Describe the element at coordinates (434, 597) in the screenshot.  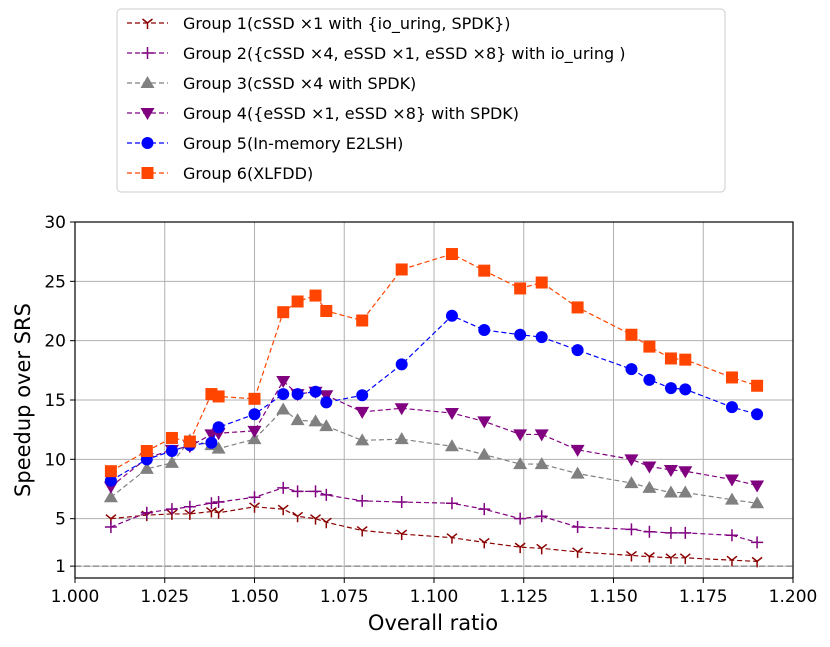
I see `x-tick-label: 1.100` at that location.